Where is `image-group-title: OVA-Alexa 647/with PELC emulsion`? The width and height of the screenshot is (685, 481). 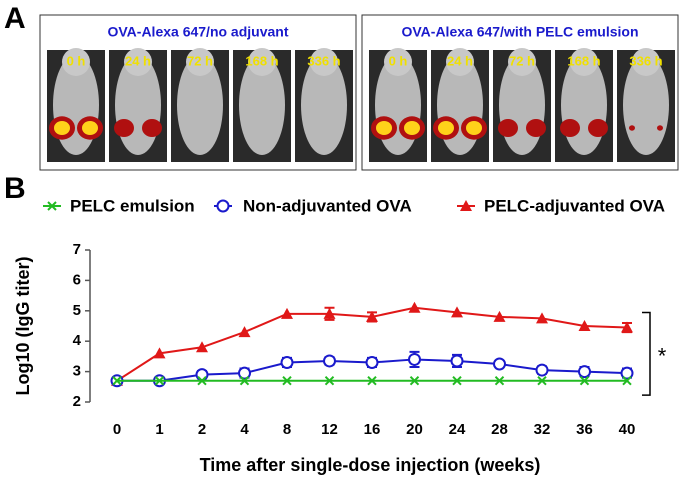
image-group-title: OVA-Alexa 647/with PELC emulsion is located at coordinates (519, 32).